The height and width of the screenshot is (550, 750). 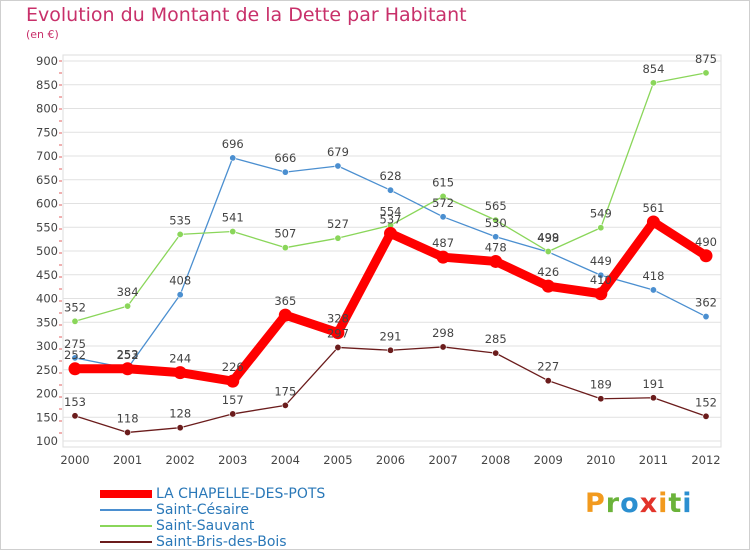 I want to click on y-tick-label: 550, so click(x=47, y=227).